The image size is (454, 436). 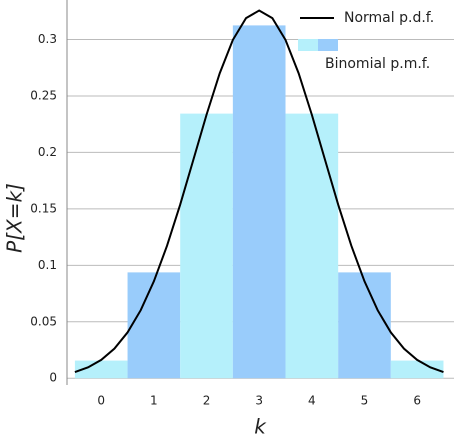 I want to click on y-tick-label: 0.1, so click(x=47, y=265).